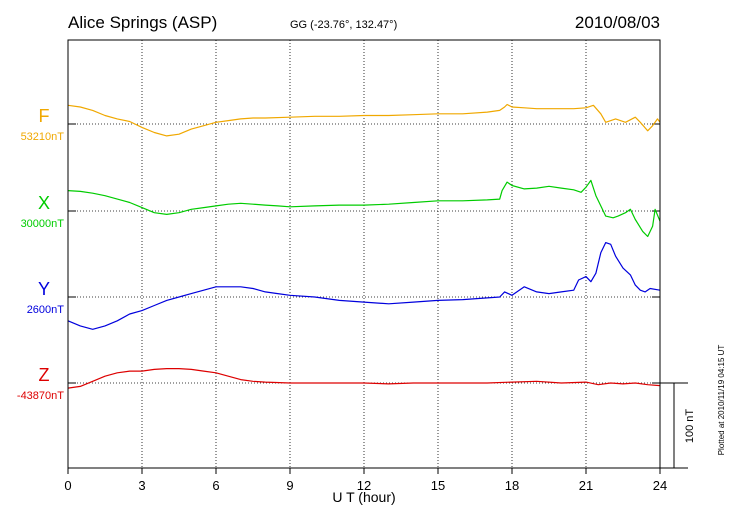  Describe the element at coordinates (44, 289) in the screenshot. I see `series-name-y: Y` at that location.